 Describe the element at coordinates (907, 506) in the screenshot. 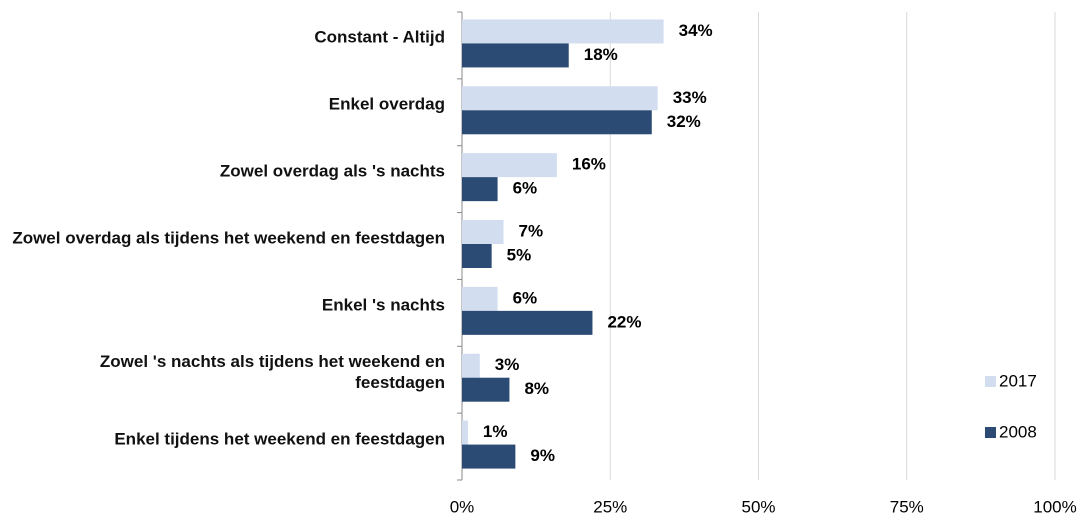

I see `x-tick-label: 75%` at that location.